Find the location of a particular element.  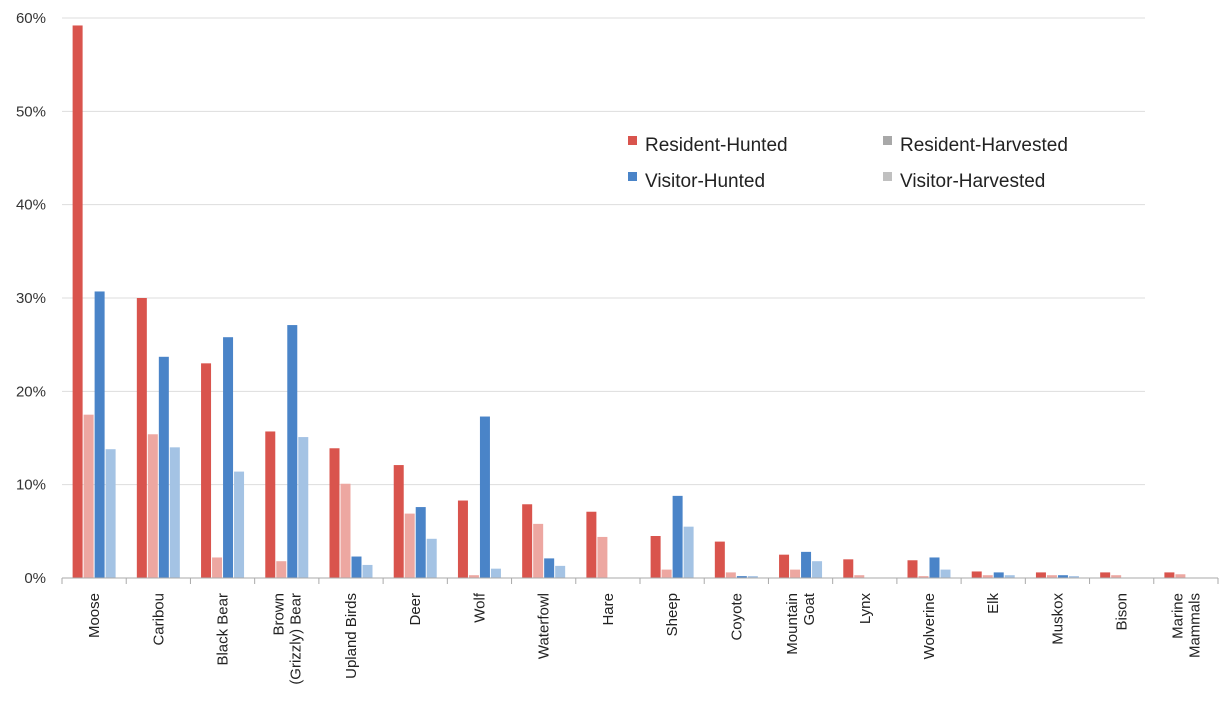

x-tick-label: Upland Birds is located at coordinates (351, 636).